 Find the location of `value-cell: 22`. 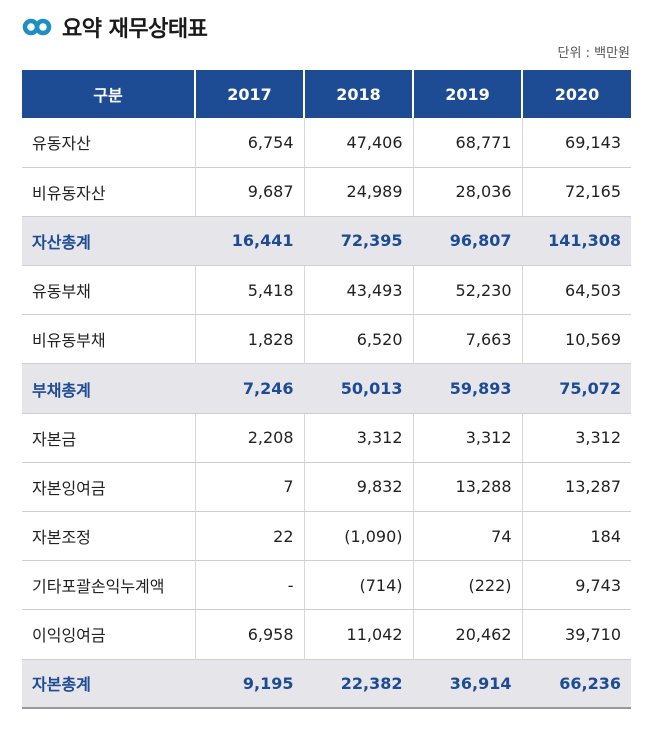

value-cell: 22 is located at coordinates (249, 536).